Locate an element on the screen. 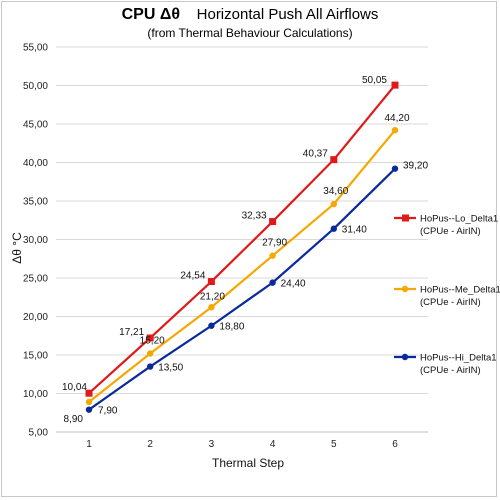  legend-label: HoPus--Me_Delta1 is located at coordinates (460, 290).